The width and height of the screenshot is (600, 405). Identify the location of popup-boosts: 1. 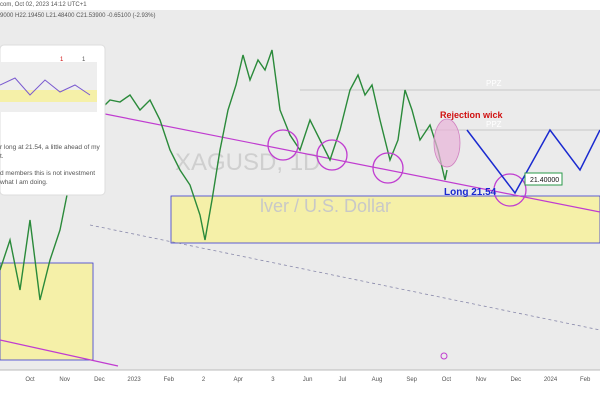
(84, 60).